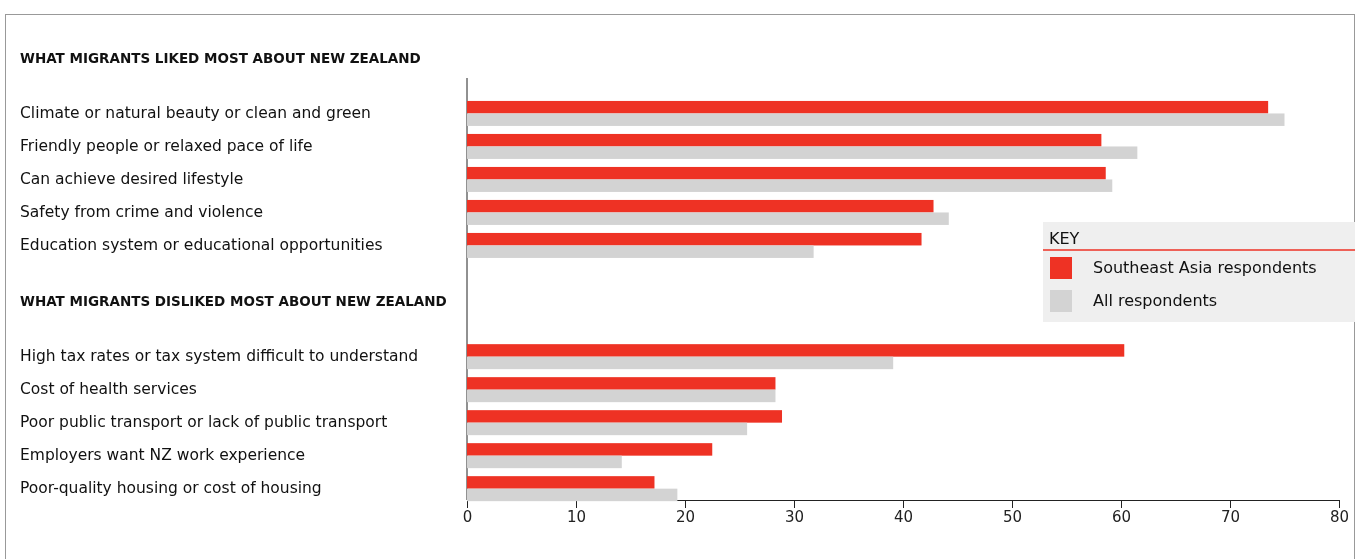  I want to click on y-tick-label: WHAT MIGRANTS DISLIKED MOST ABOUT NEW ZEALAND, so click(233, 300).